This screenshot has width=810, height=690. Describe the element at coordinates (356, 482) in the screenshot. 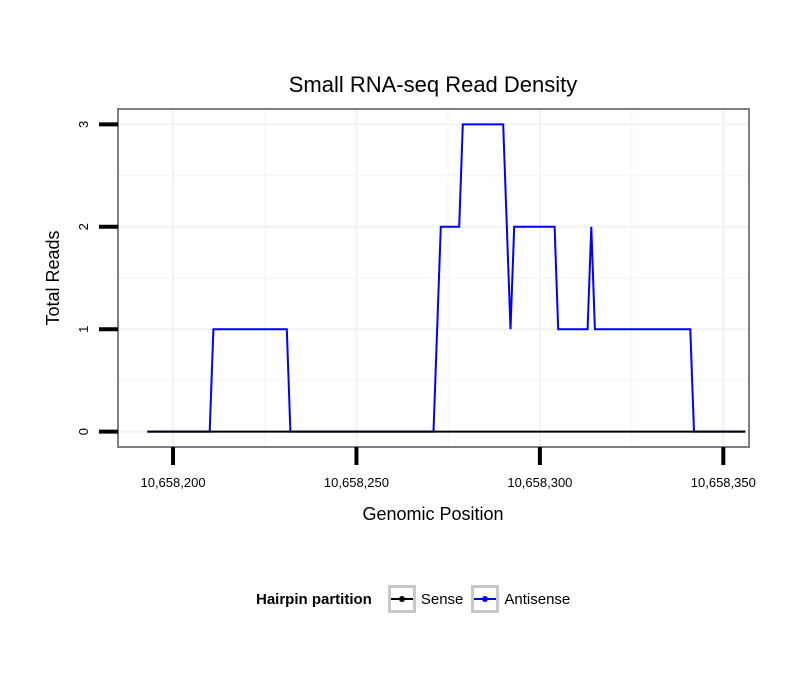

I see `x-tick-label: 10,658,250` at that location.